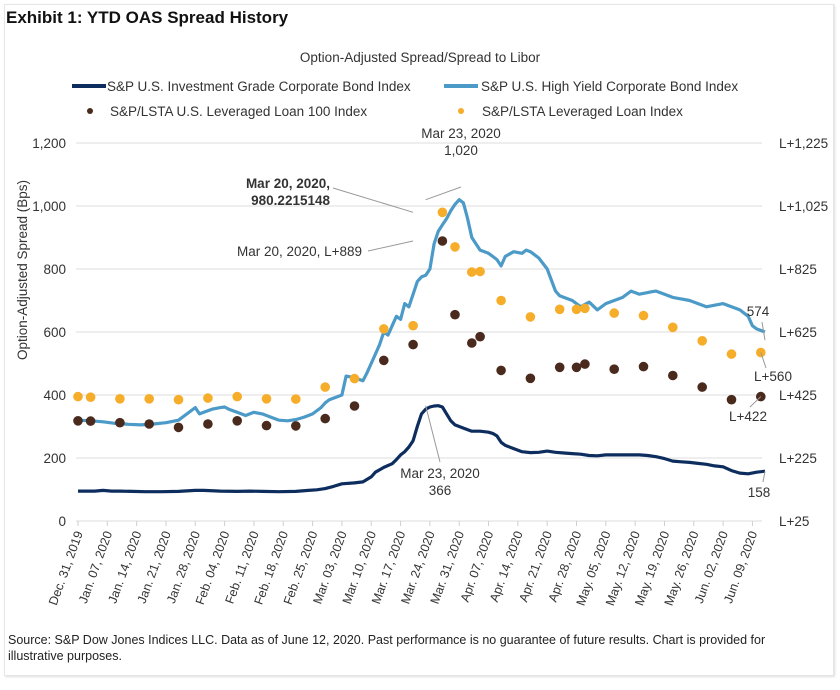 The width and height of the screenshot is (840, 690). I want to click on annotation-label: 158, so click(759, 492).